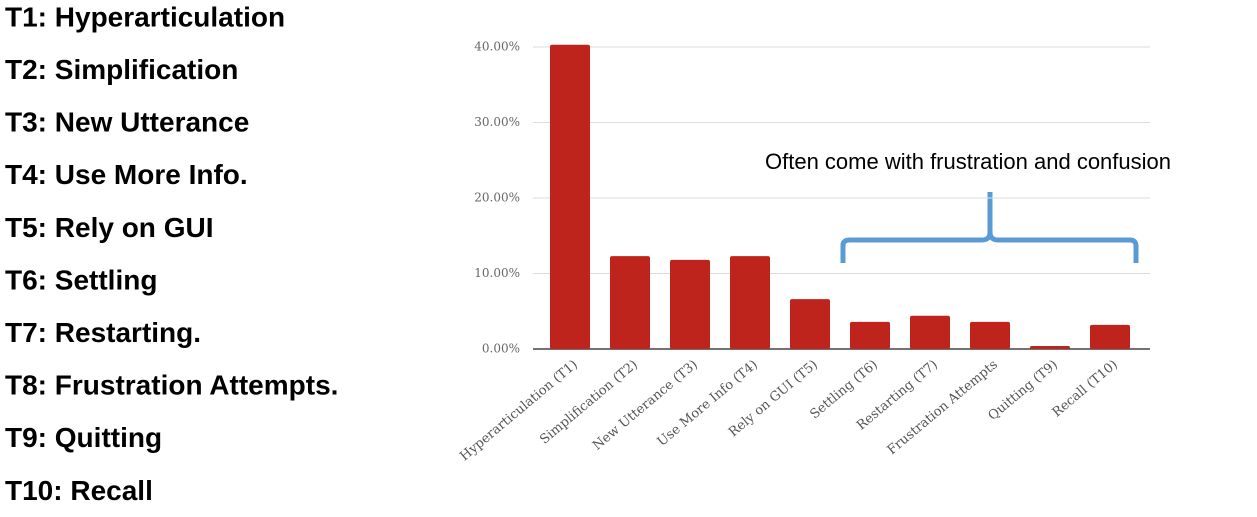 Image resolution: width=1257 pixels, height=517 pixels. What do you see at coordinates (518, 410) in the screenshot?
I see `x-tick-label: Hyperarticulation (T1)` at bounding box center [518, 410].